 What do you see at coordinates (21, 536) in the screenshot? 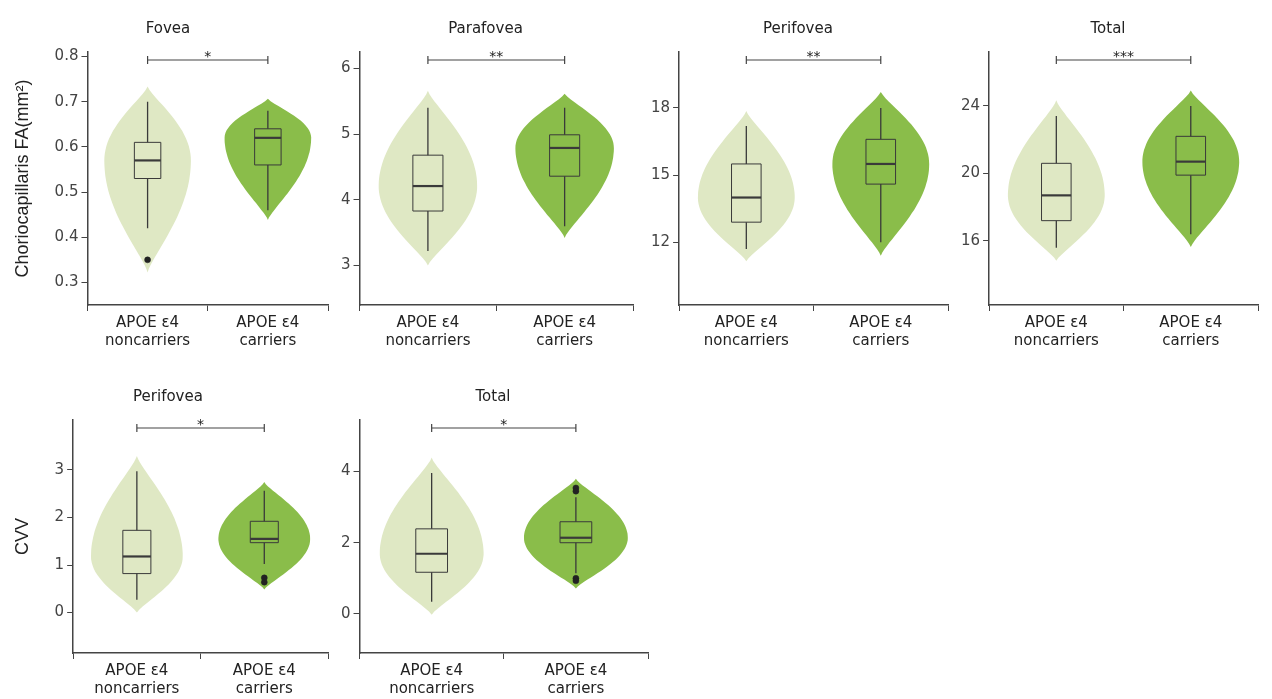
I see `y-axis-title: CVV` at bounding box center [21, 536].